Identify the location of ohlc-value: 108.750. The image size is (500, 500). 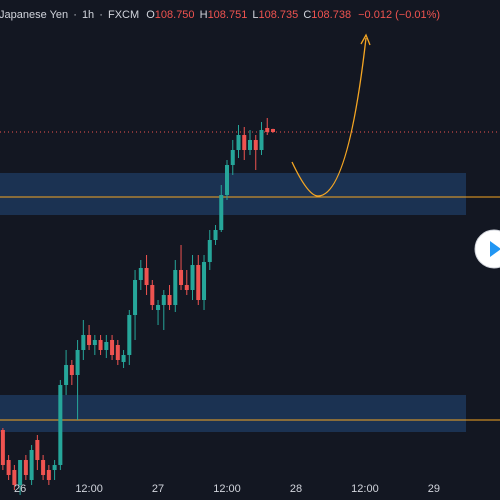
(175, 15).